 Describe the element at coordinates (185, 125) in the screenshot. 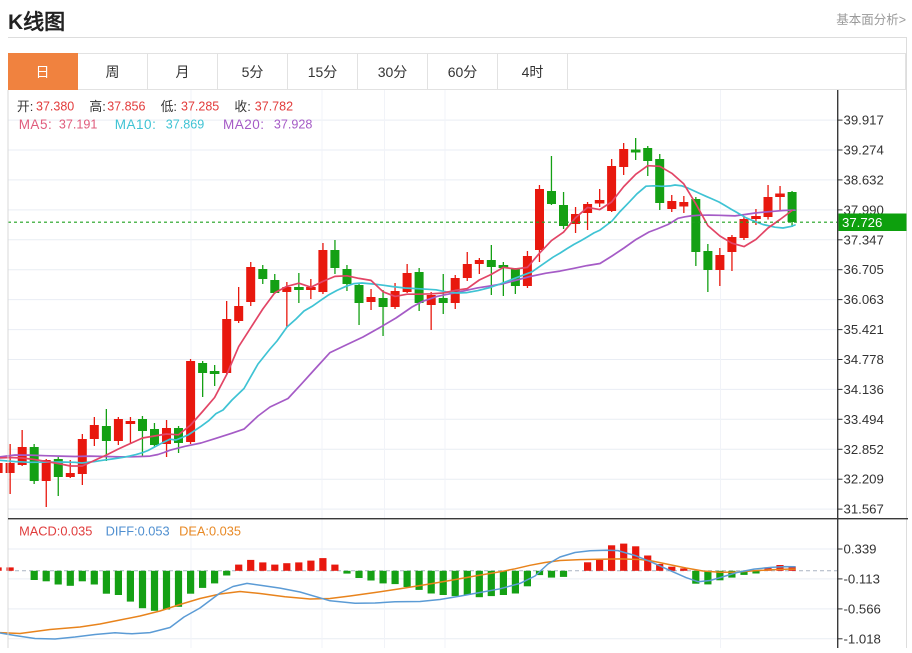

I see `svg-text: 37.869` at that location.